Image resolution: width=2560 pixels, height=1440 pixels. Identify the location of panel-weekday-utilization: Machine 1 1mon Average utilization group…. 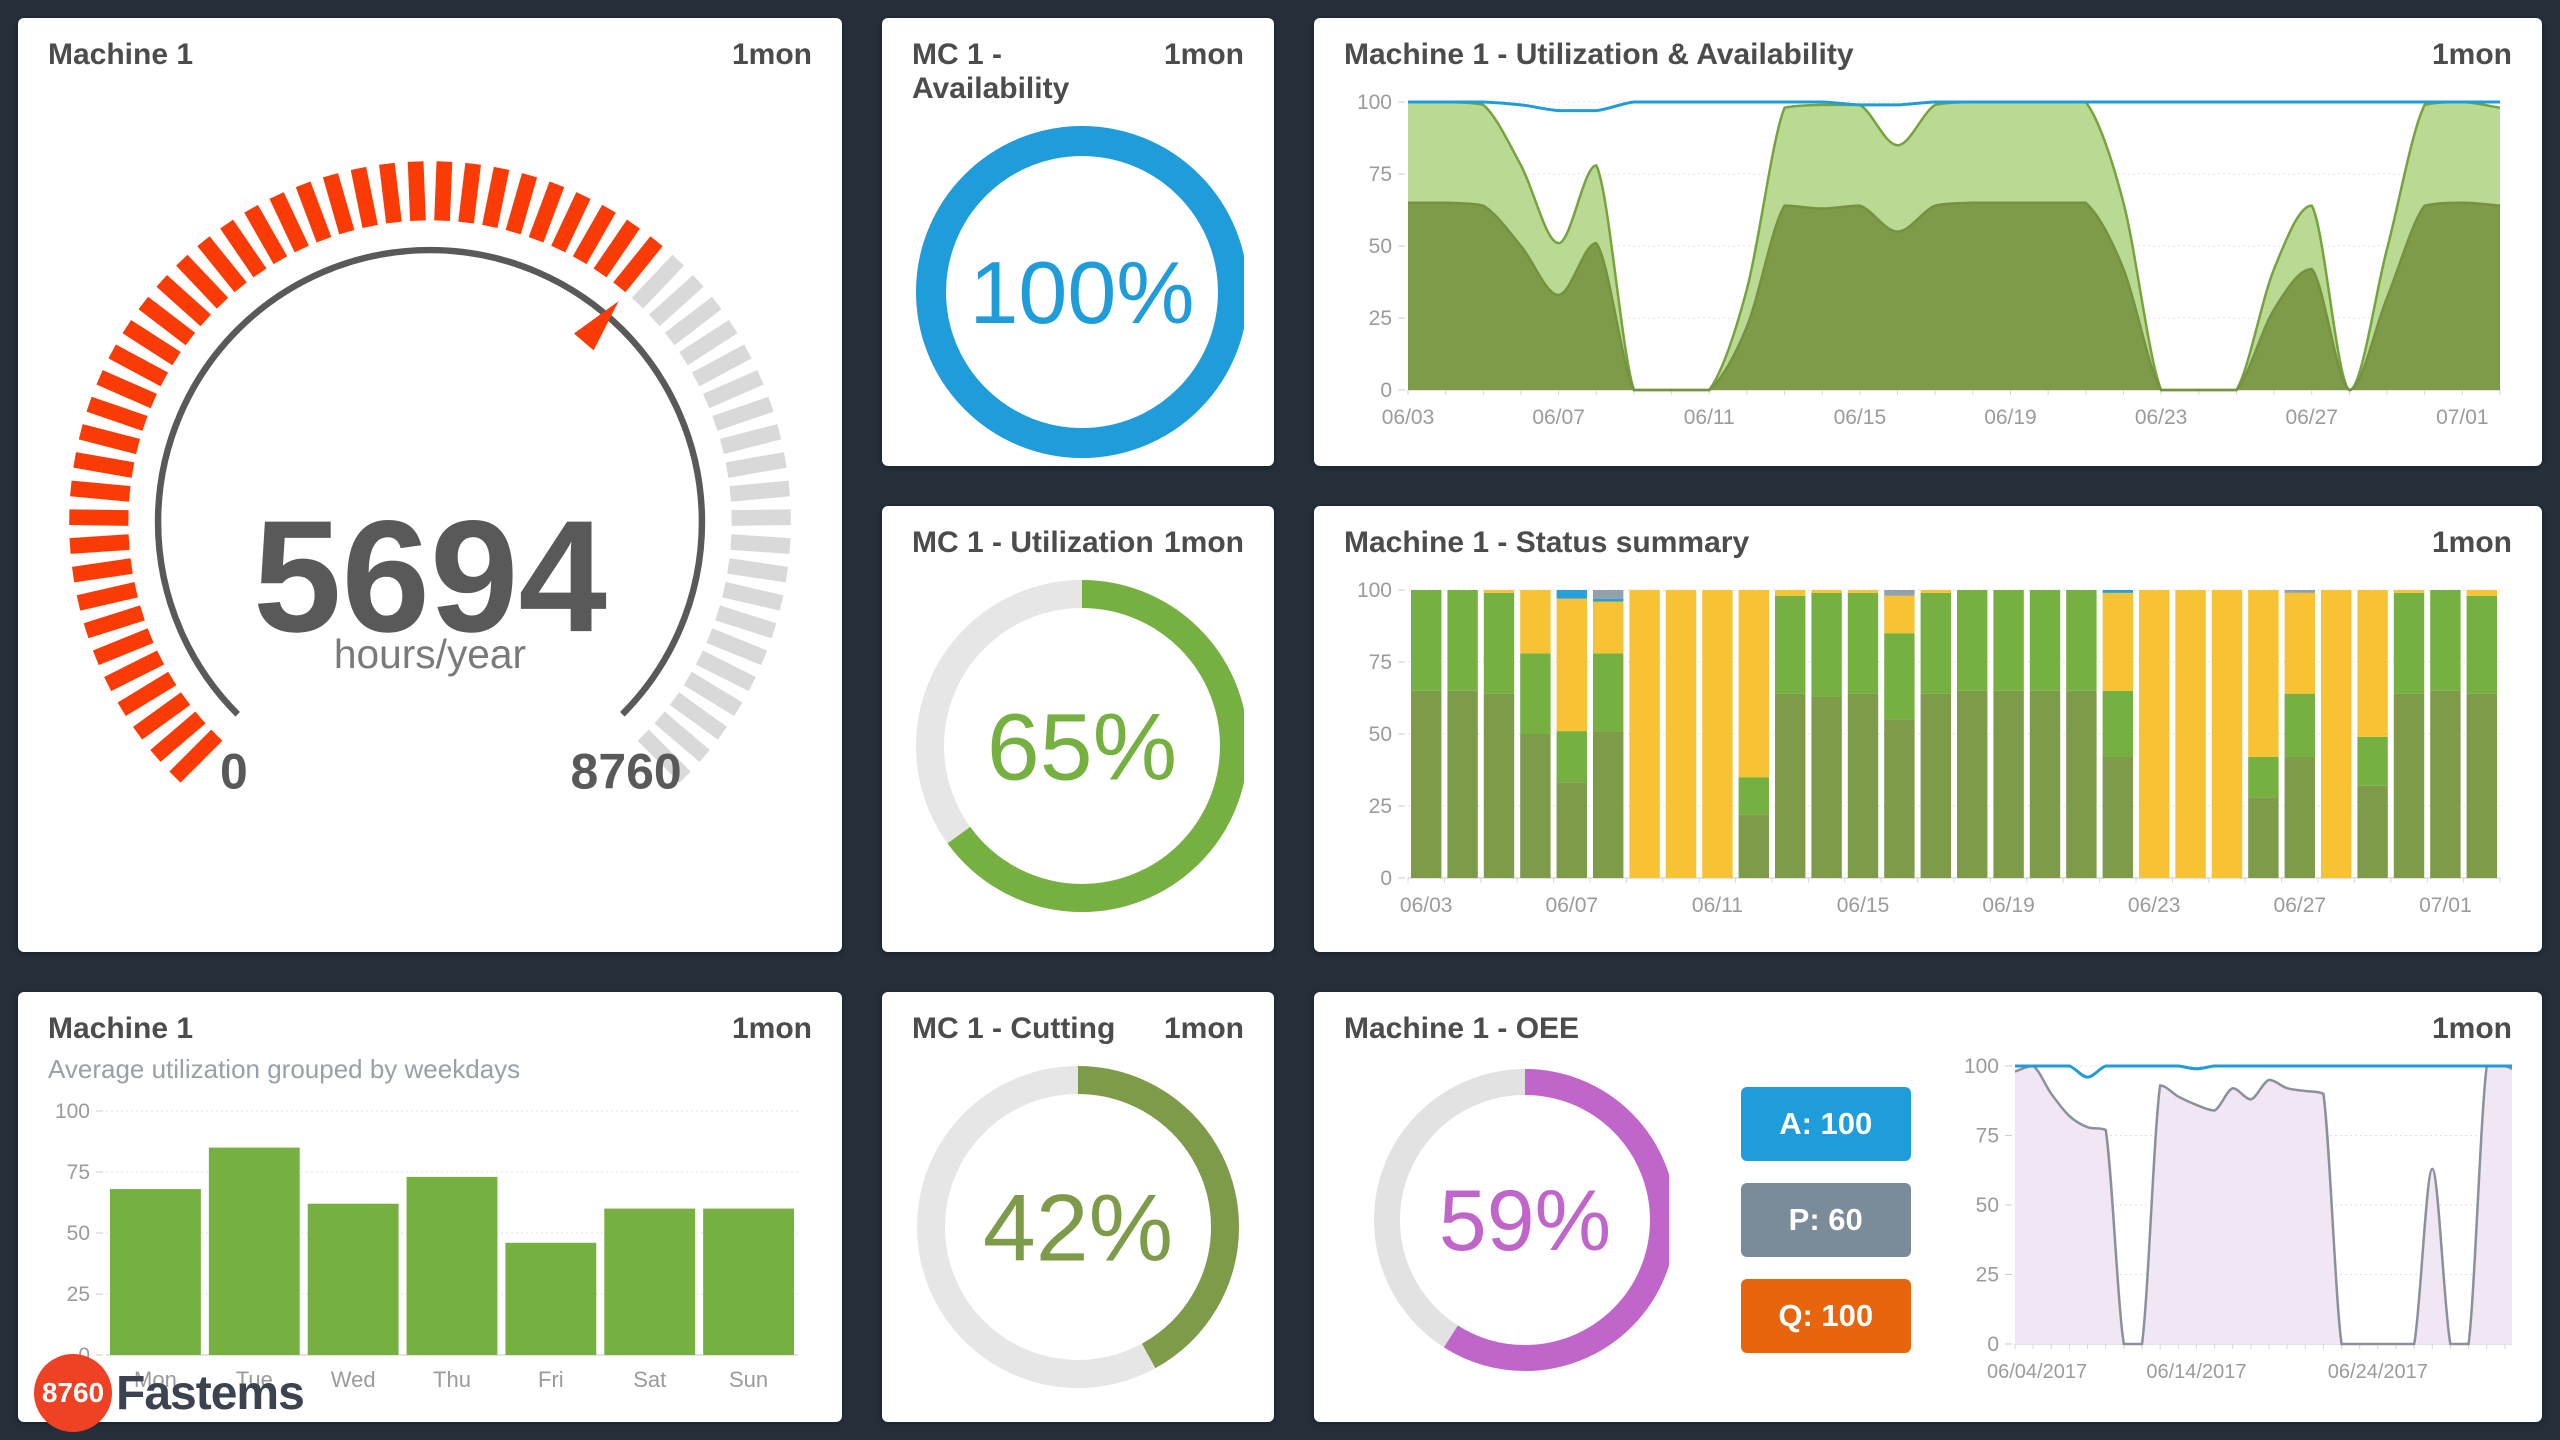
(430, 1207).